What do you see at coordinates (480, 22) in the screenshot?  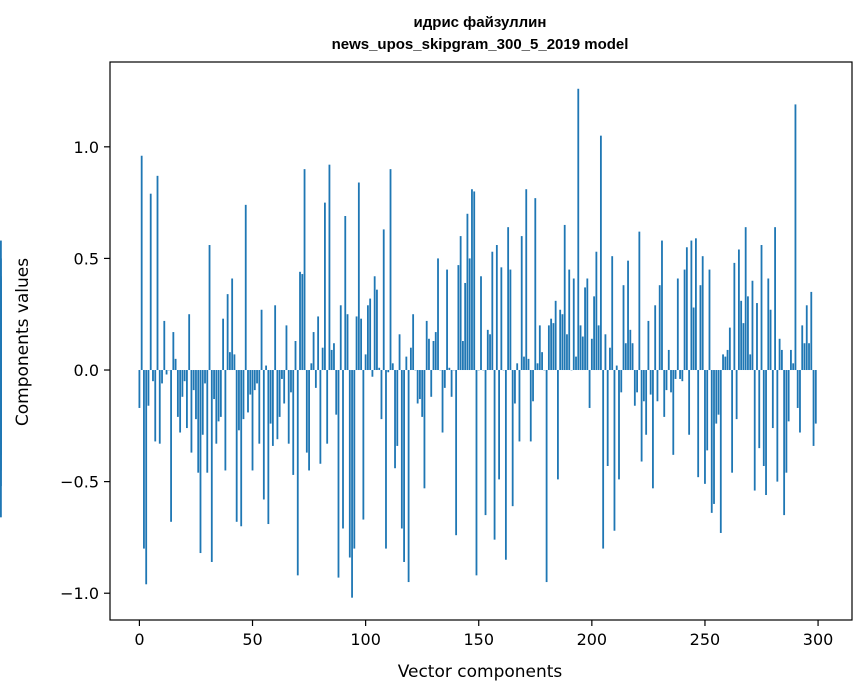 I see `chart-title: идрис файзуллин` at bounding box center [480, 22].